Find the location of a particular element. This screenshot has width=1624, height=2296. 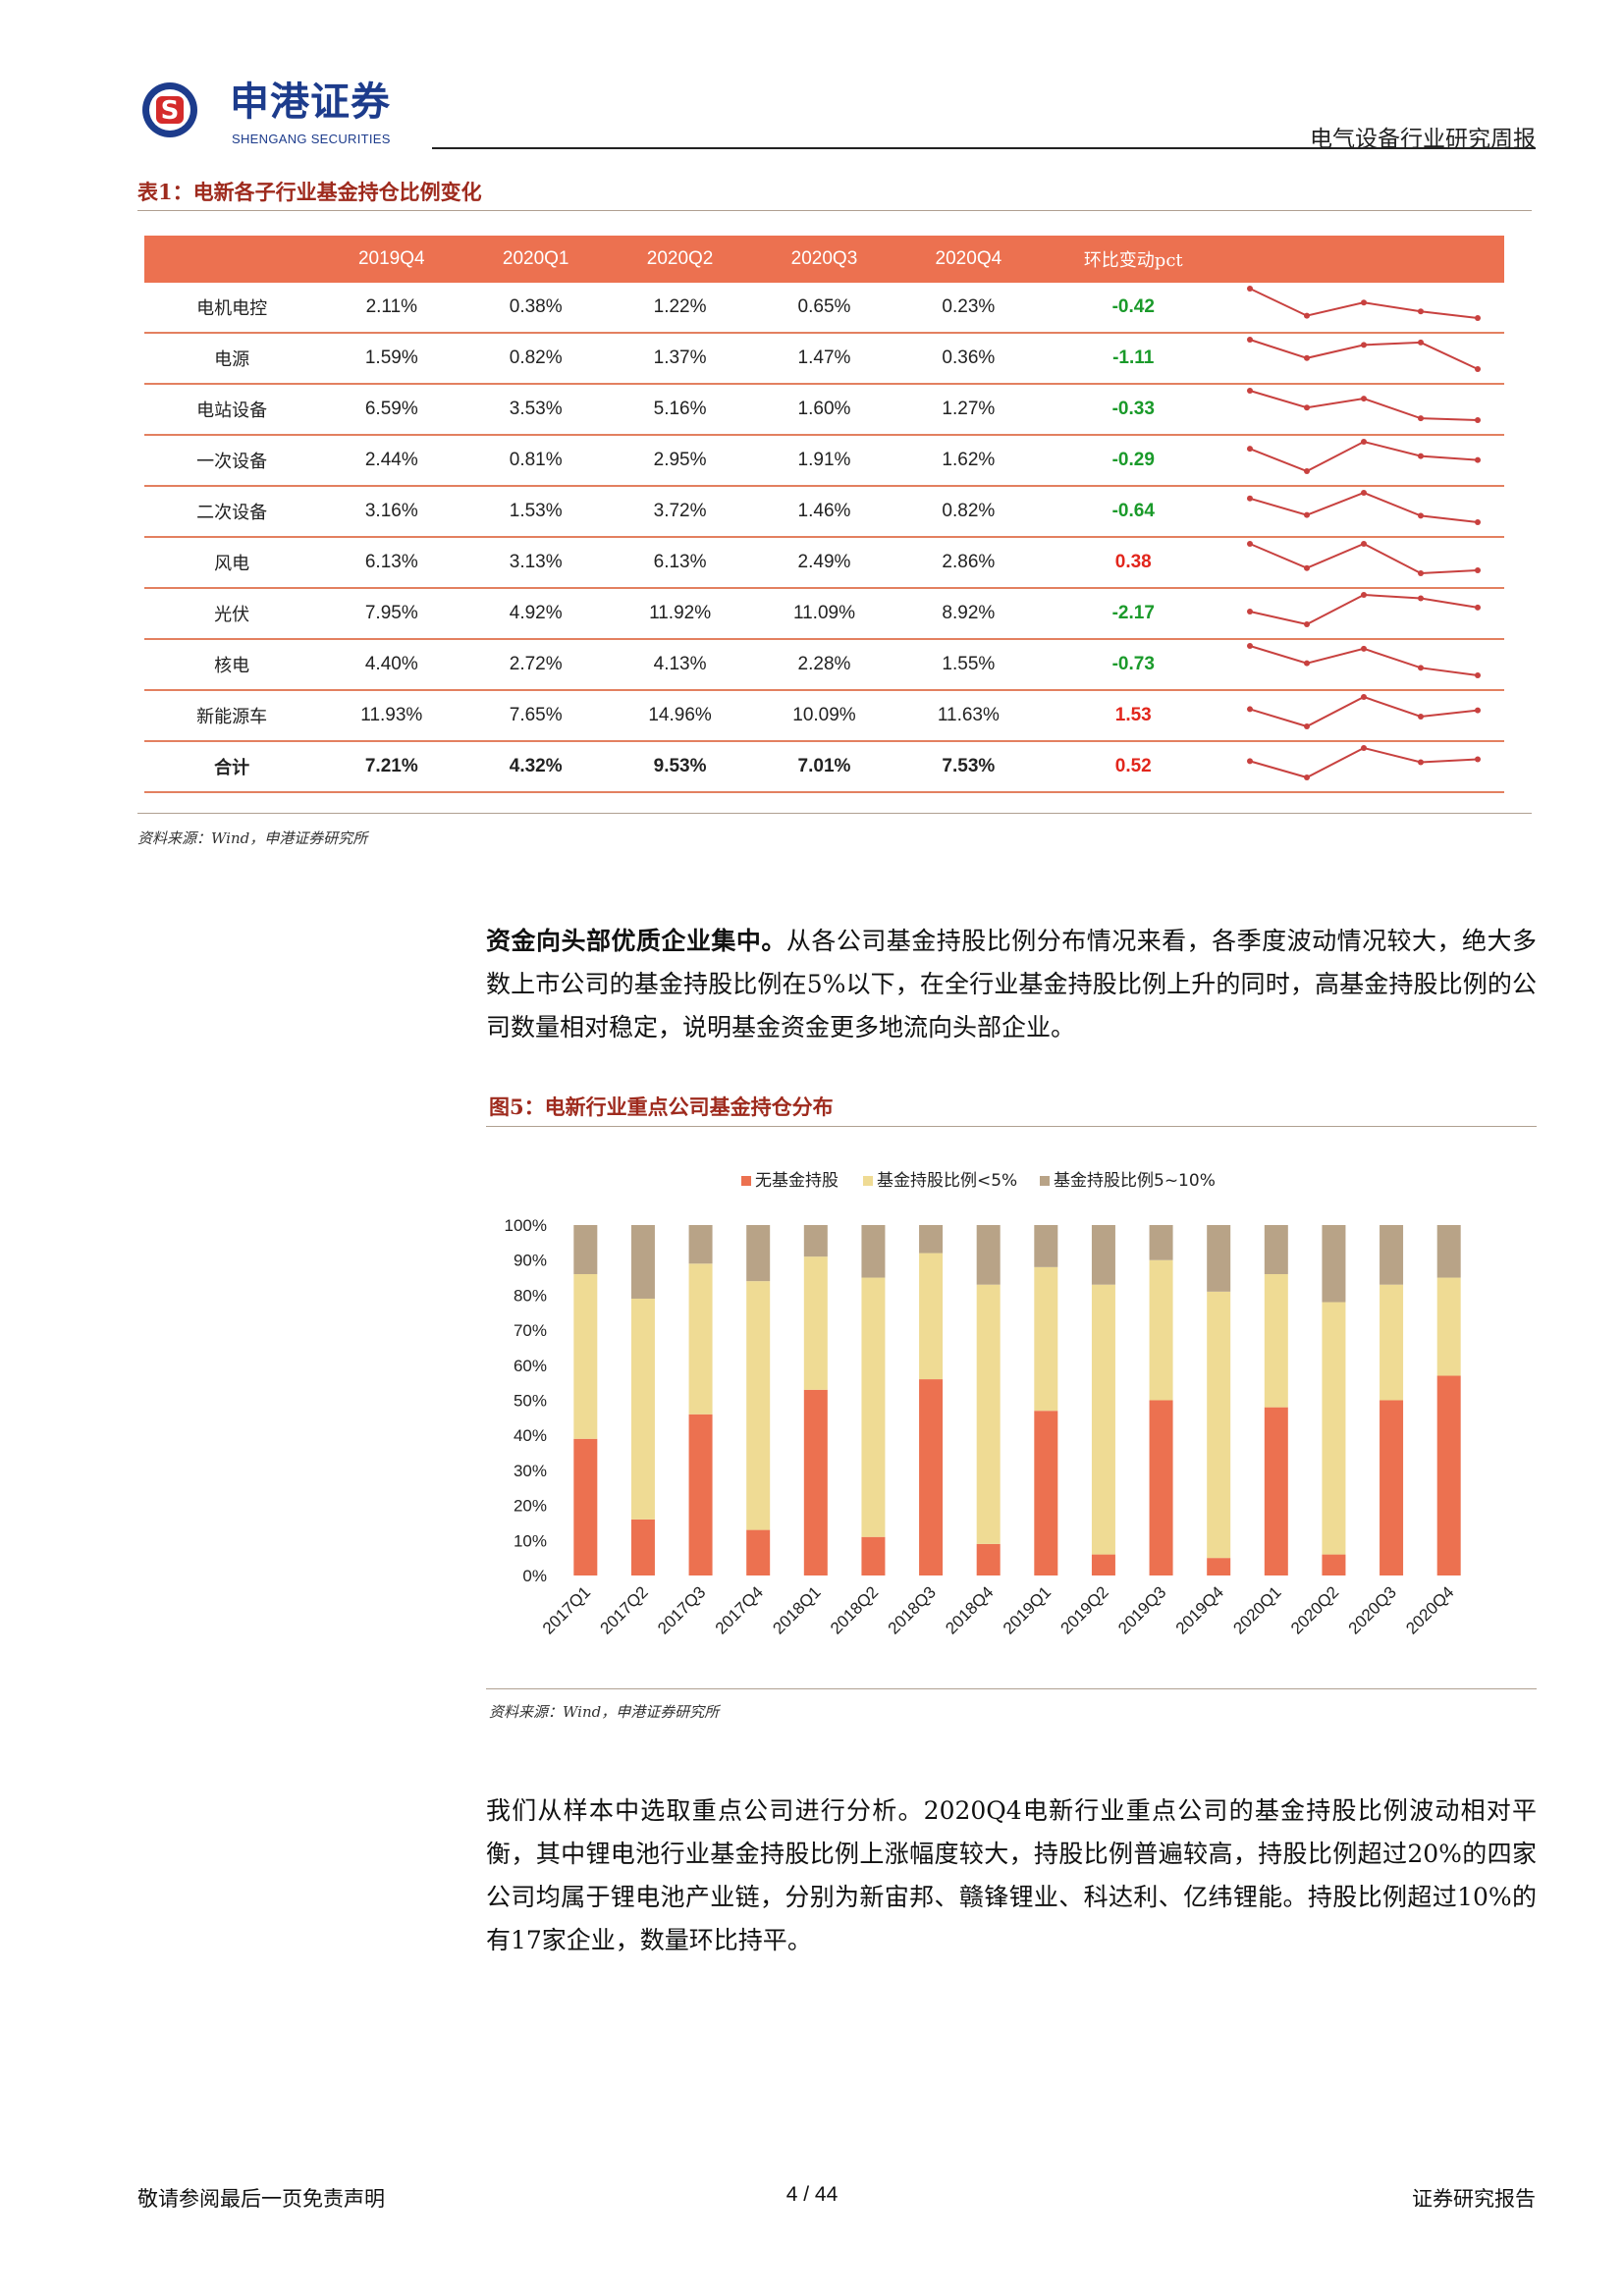

chart-caption-divider is located at coordinates (1011, 1126).